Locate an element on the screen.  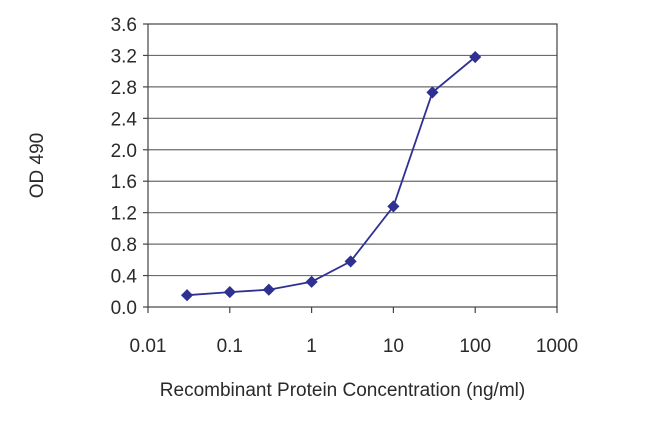
x-tick-label: 0.01 is located at coordinates (148, 346).